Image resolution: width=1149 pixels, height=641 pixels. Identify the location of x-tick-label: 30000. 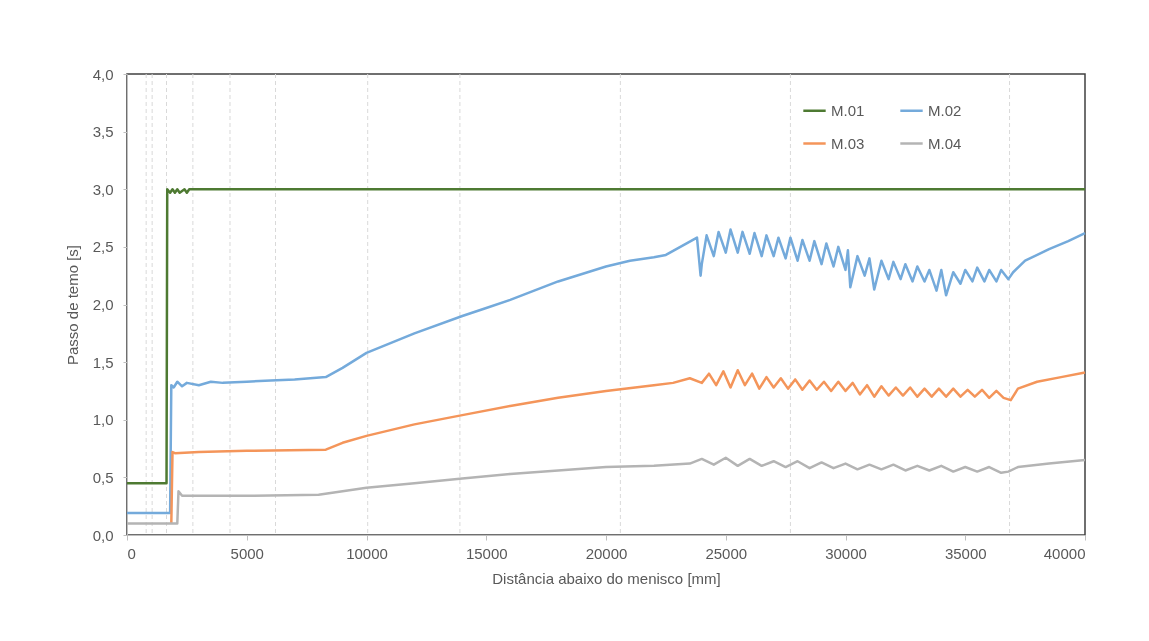
(846, 553).